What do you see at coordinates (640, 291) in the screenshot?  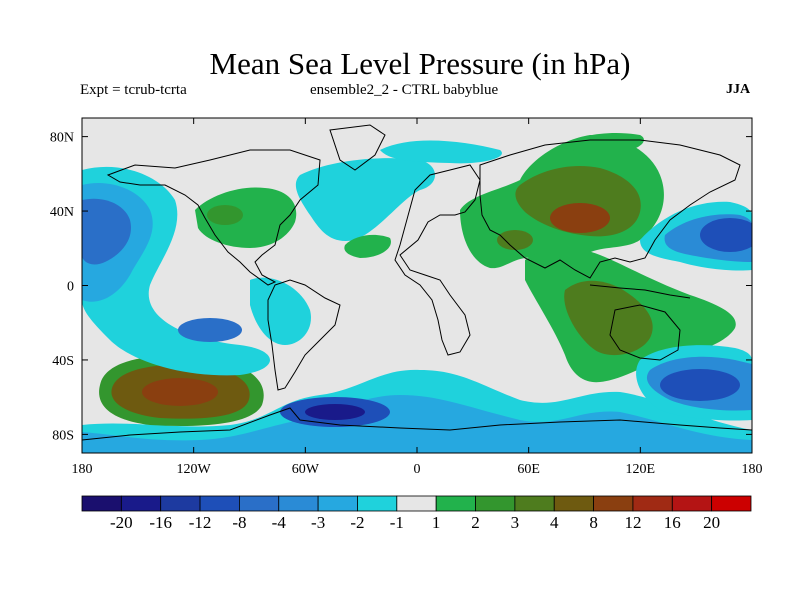 I see `indonesia-coast` at bounding box center [640, 291].